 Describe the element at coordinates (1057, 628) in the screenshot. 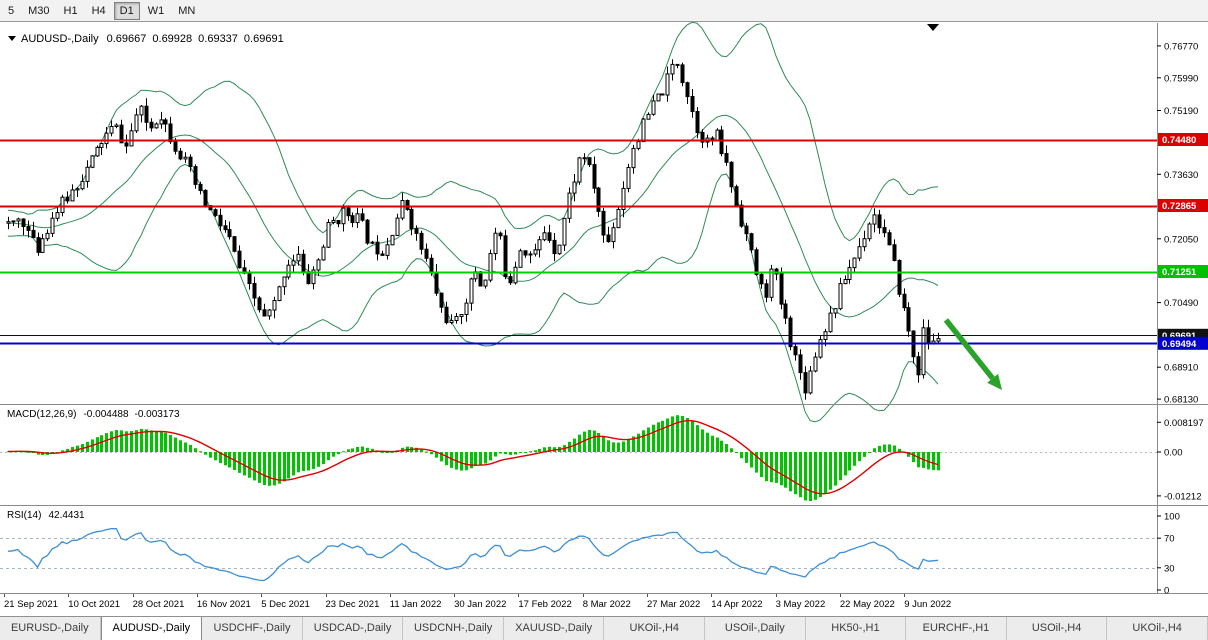

I see `symbol-tab-usoil-h4: USOil-,H4` at that location.